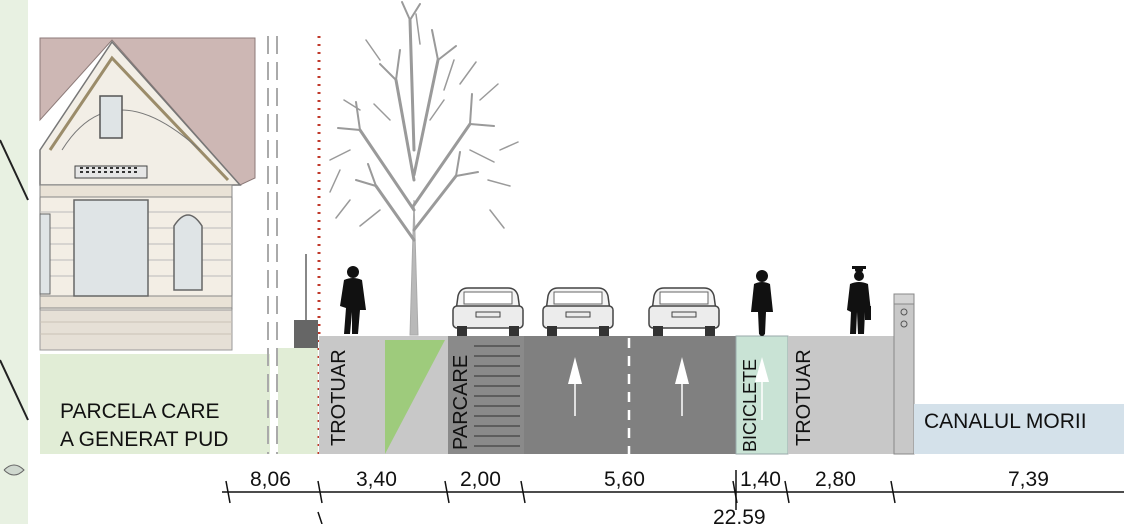 Image resolution: width=1124 pixels, height=524 pixels. I want to click on zone-label-canal: CANALUL MORII, so click(1005, 421).